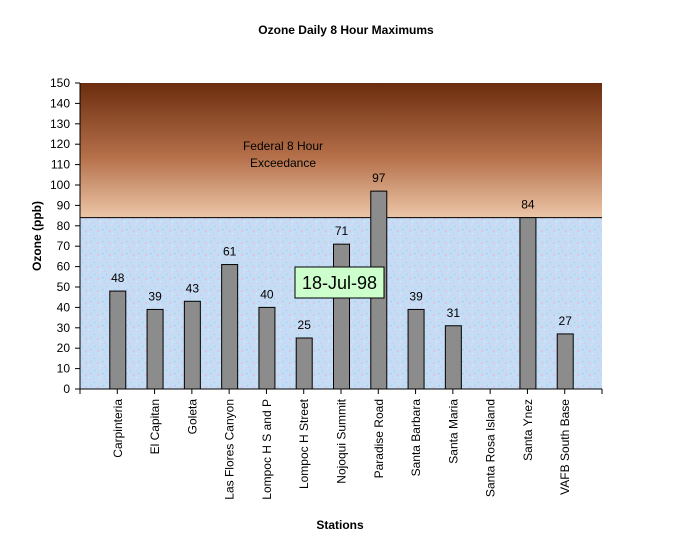 The image size is (692, 560). Describe the element at coordinates (341, 316) in the screenshot. I see `bar-nojoqui-summit` at that location.